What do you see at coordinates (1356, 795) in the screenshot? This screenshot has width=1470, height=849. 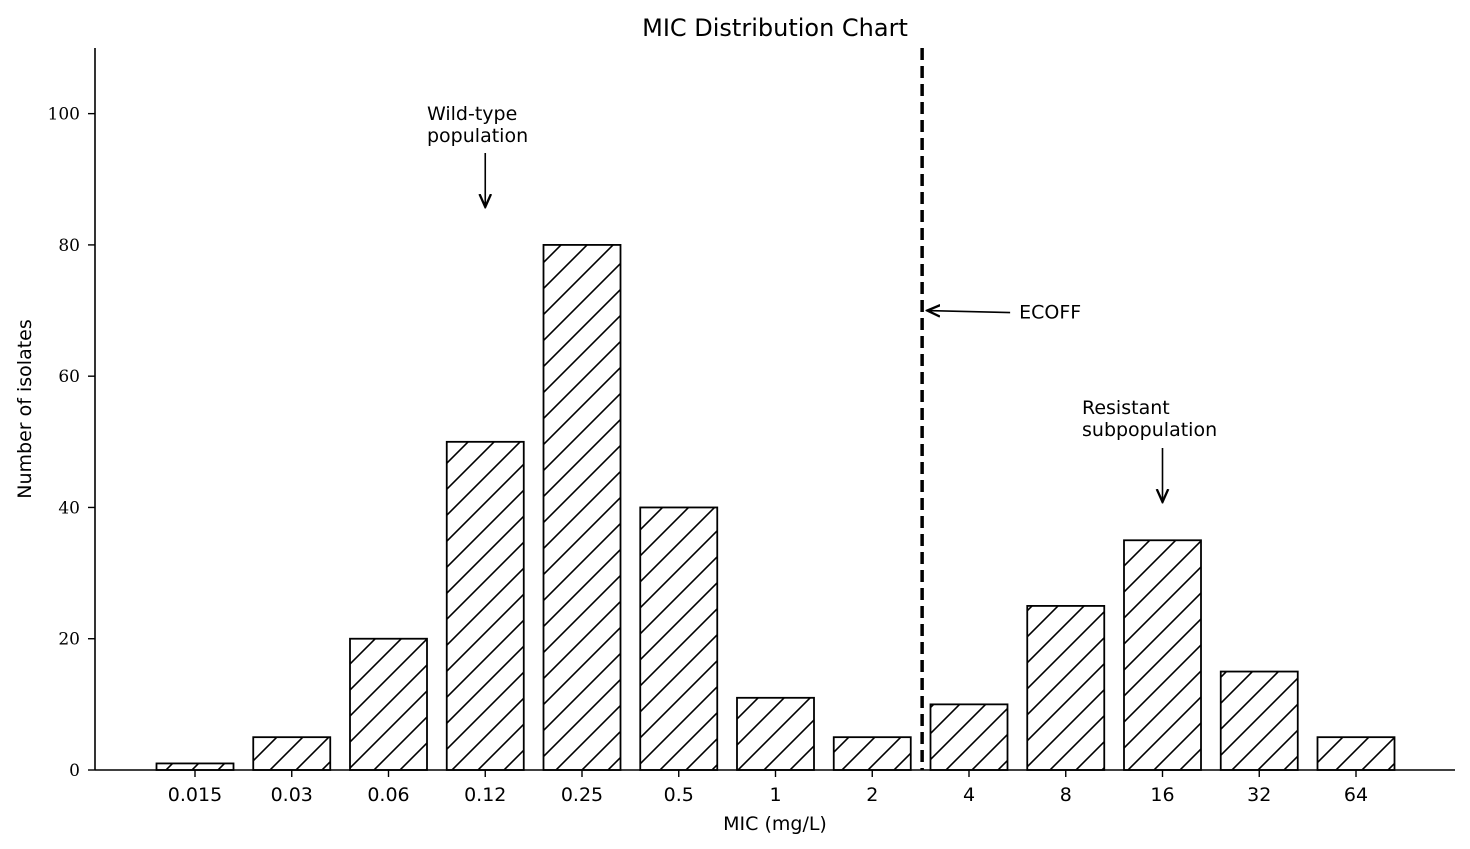 I see `x-tick-label: 64` at bounding box center [1356, 795].